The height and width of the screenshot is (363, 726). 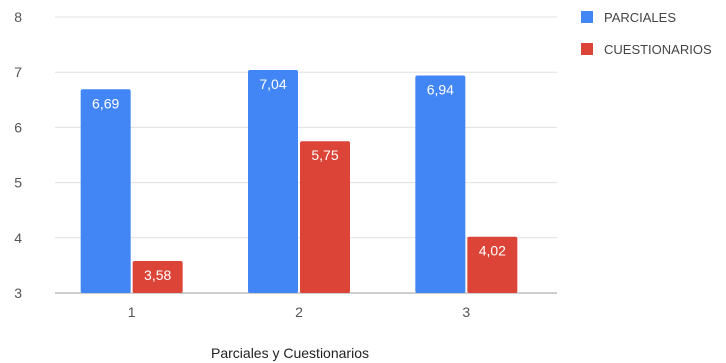 I want to click on y-tick-label: 3, so click(x=18, y=293).